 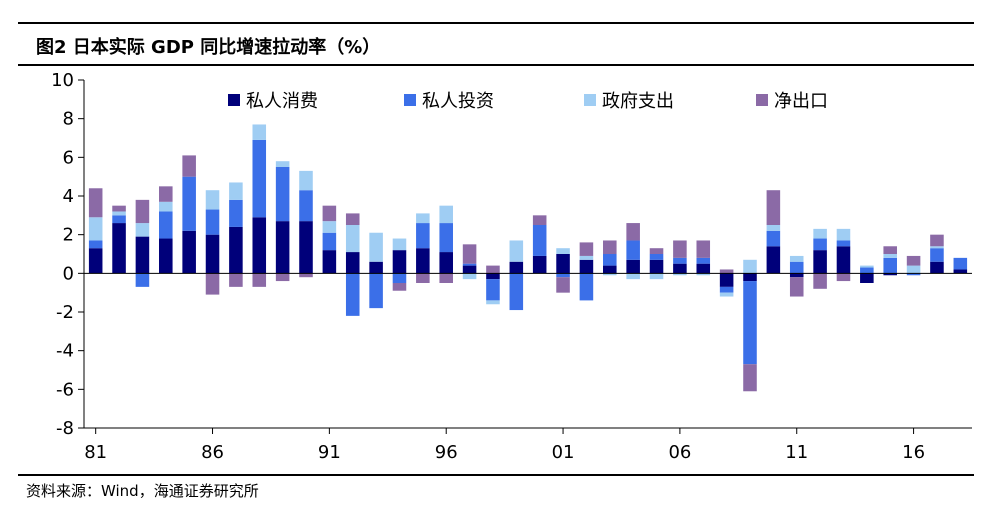 What do you see at coordinates (142, 491) in the screenshot?
I see `source-note: 资料来源：Wind，海通证券研究所` at bounding box center [142, 491].